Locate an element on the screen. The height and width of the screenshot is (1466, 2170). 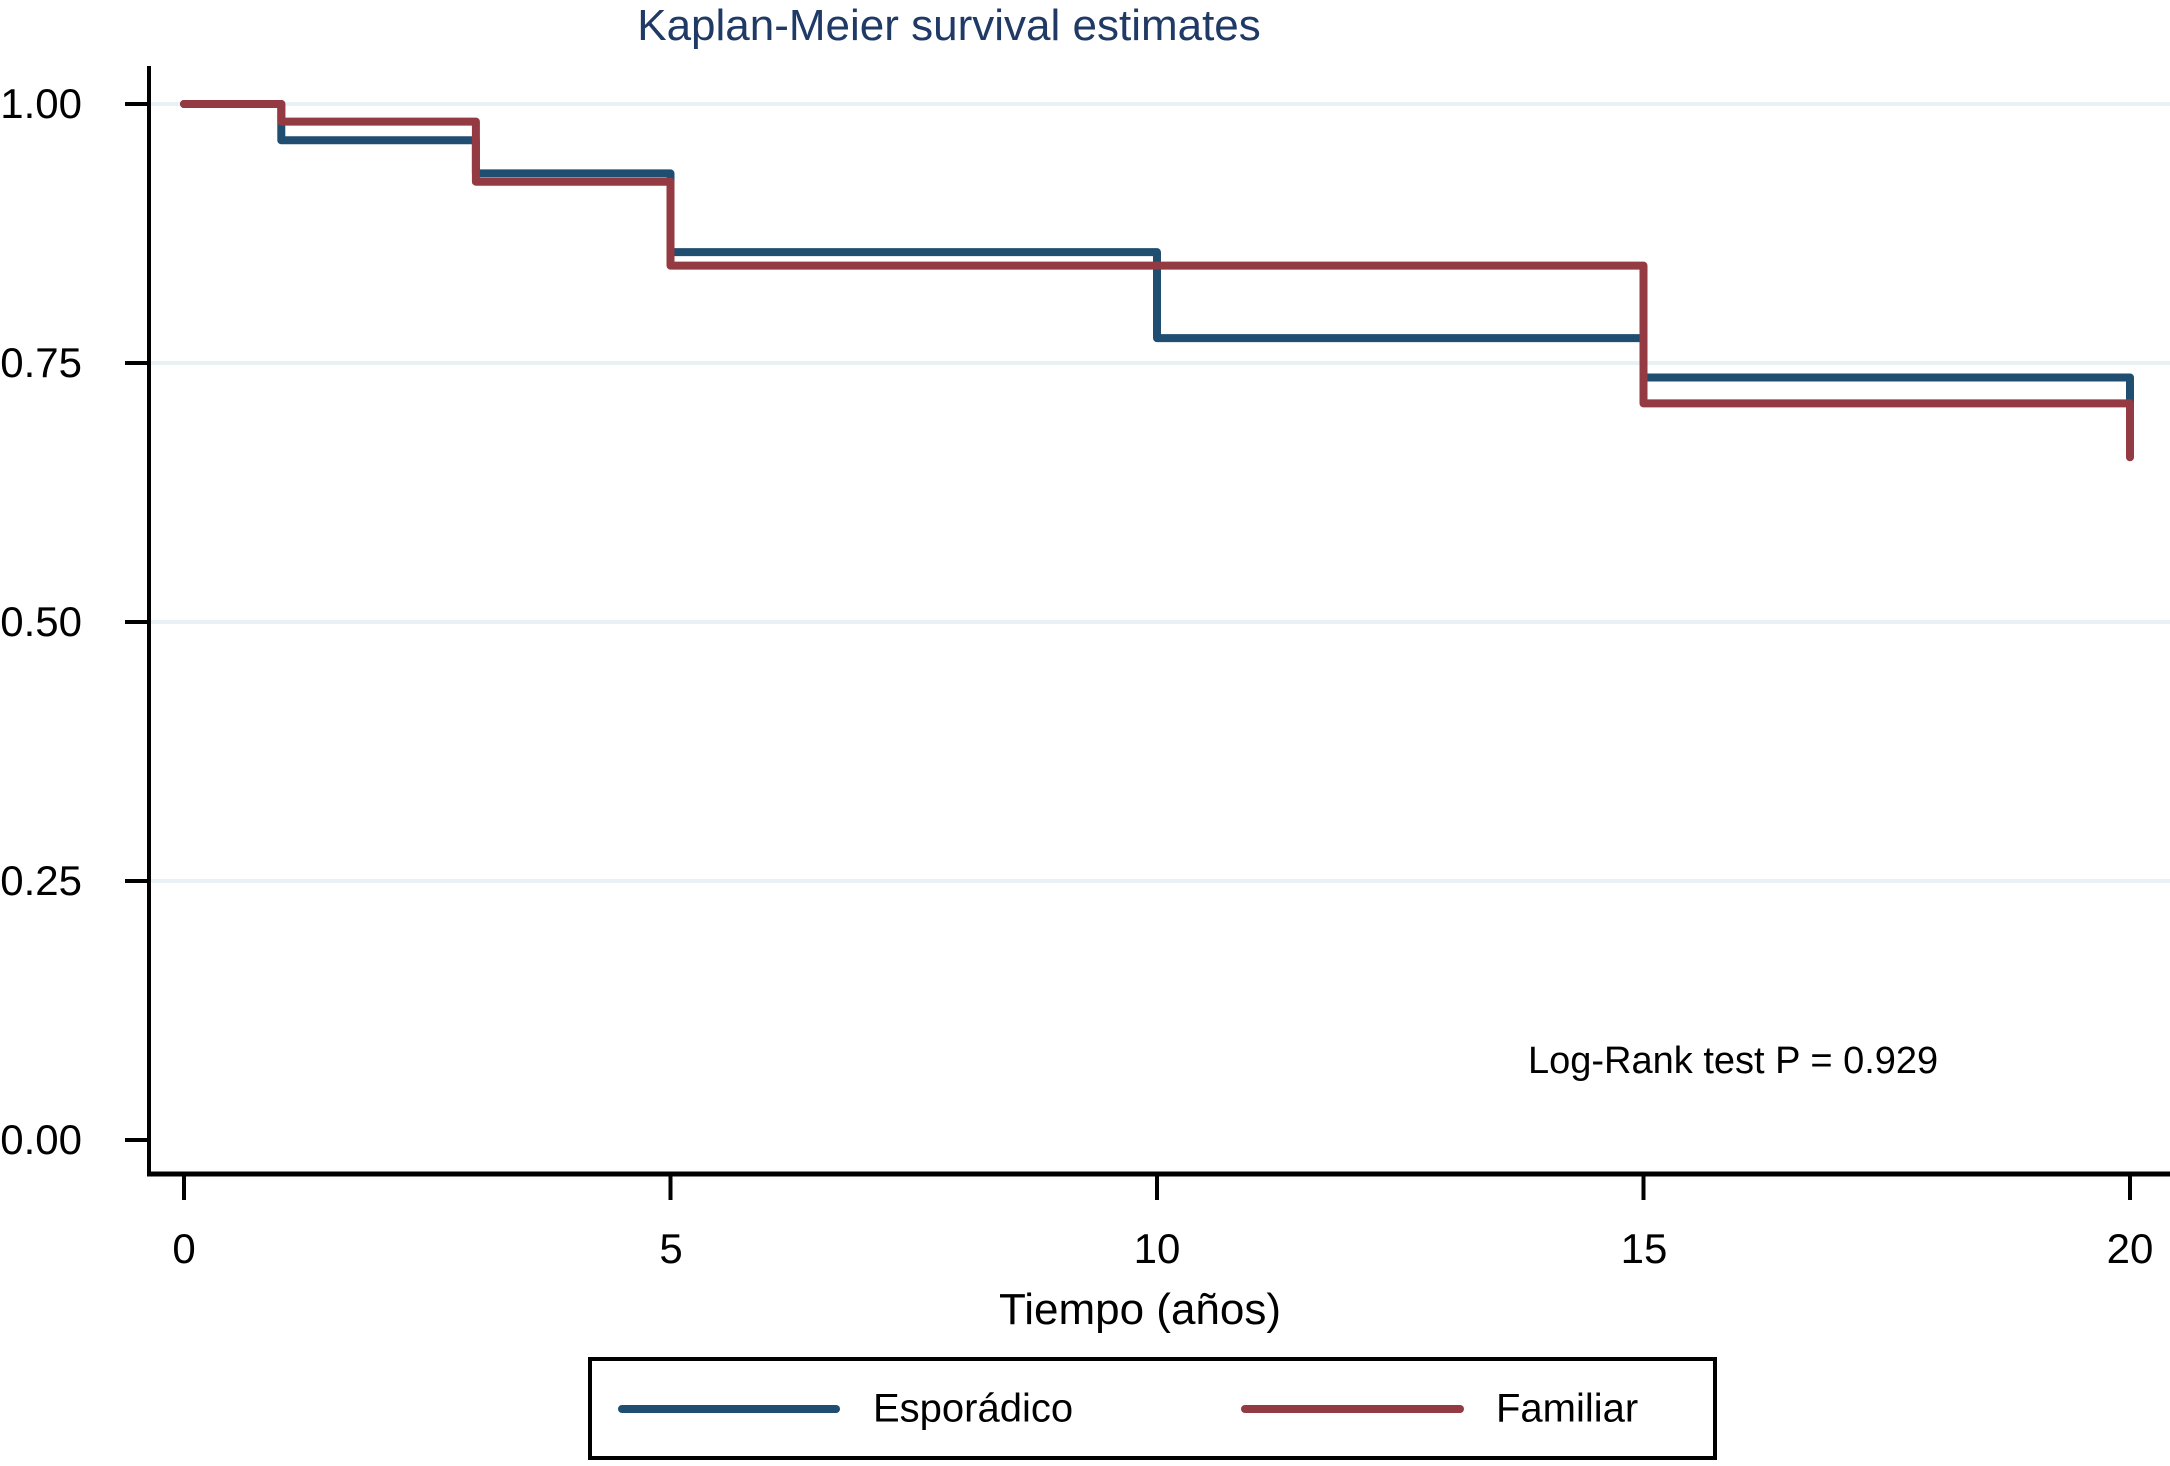
legend-label-familiar: Familiar is located at coordinates (1567, 1408).